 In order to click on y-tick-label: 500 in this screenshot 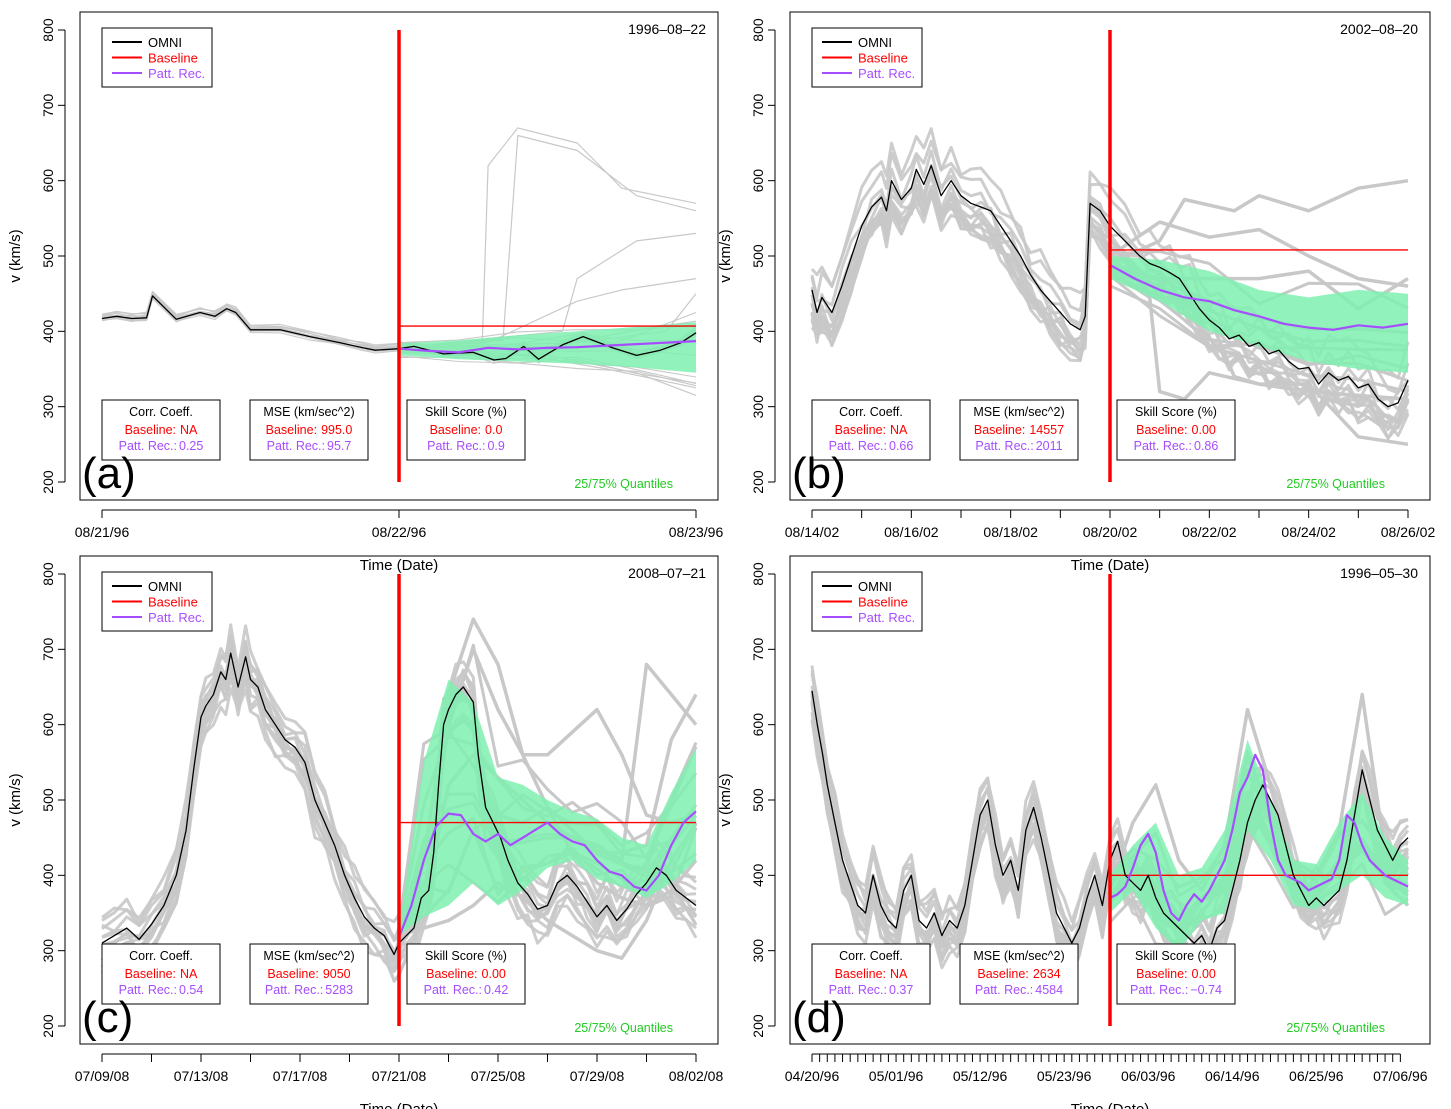, I will do `click(758, 256)`.